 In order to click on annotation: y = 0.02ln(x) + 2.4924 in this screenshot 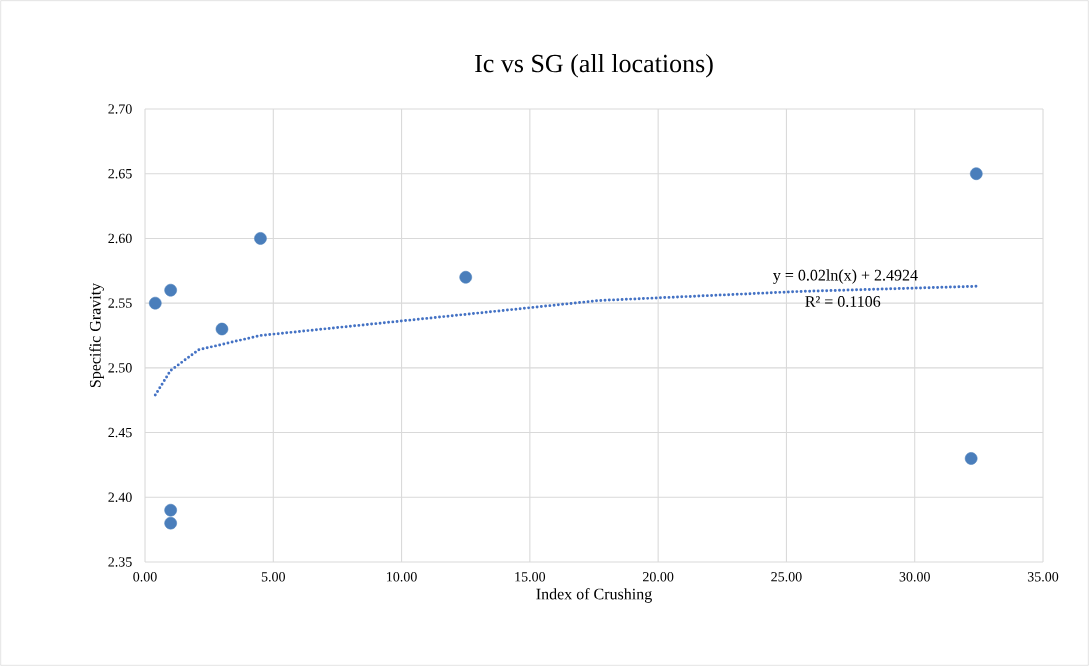, I will do `click(845, 276)`.